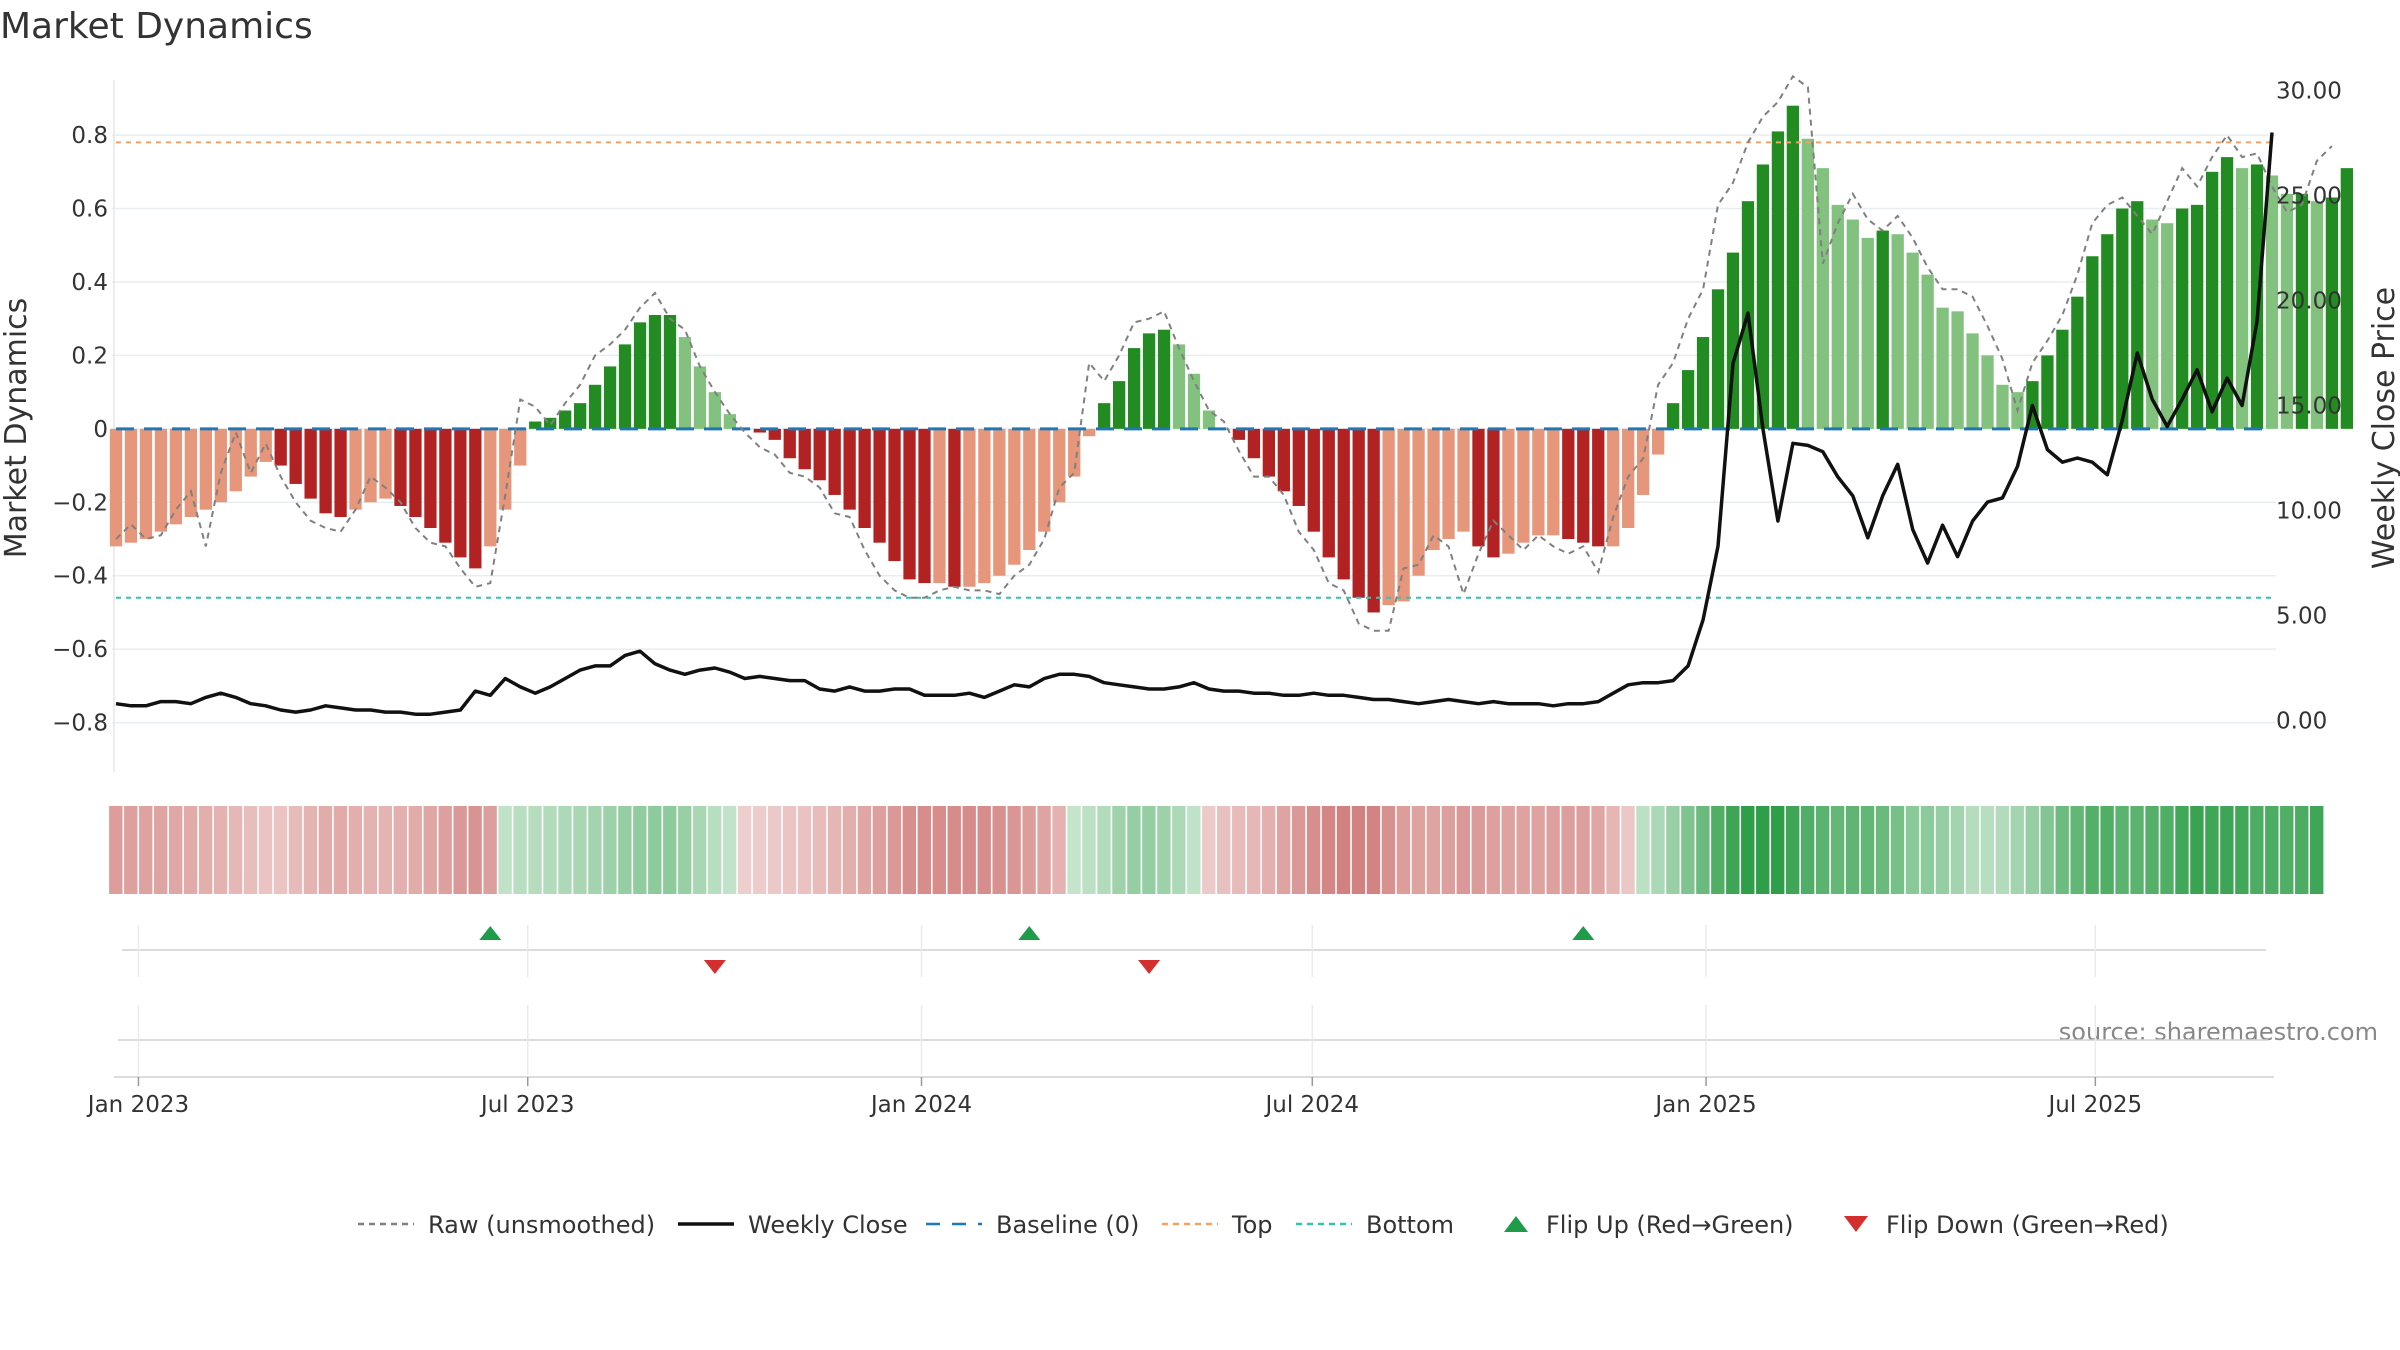  Describe the element at coordinates (920, 1105) in the screenshot. I see `x-tick-label: Jan 2024` at that location.